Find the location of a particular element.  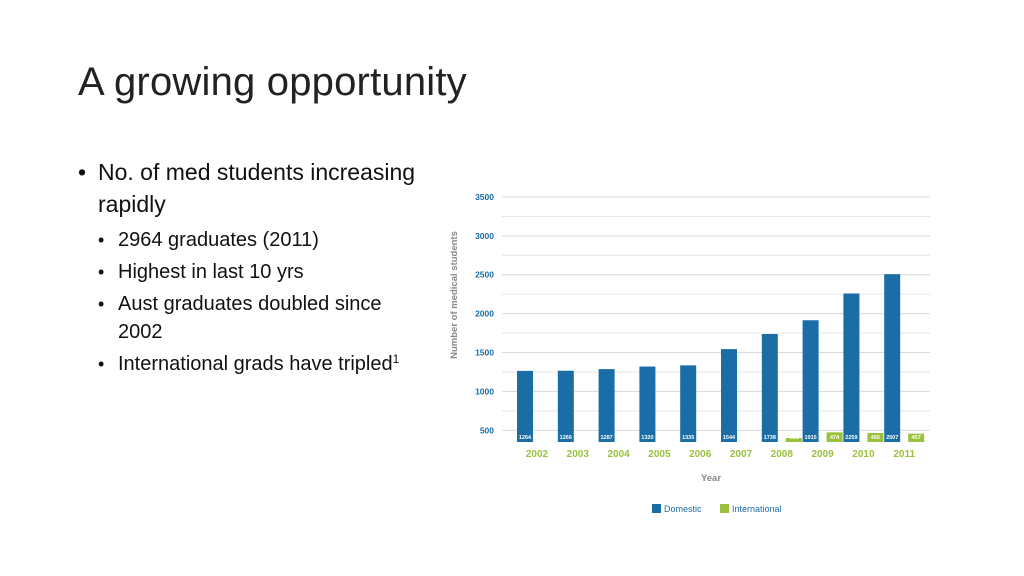

y-tick-label: 2500 is located at coordinates (484, 275).